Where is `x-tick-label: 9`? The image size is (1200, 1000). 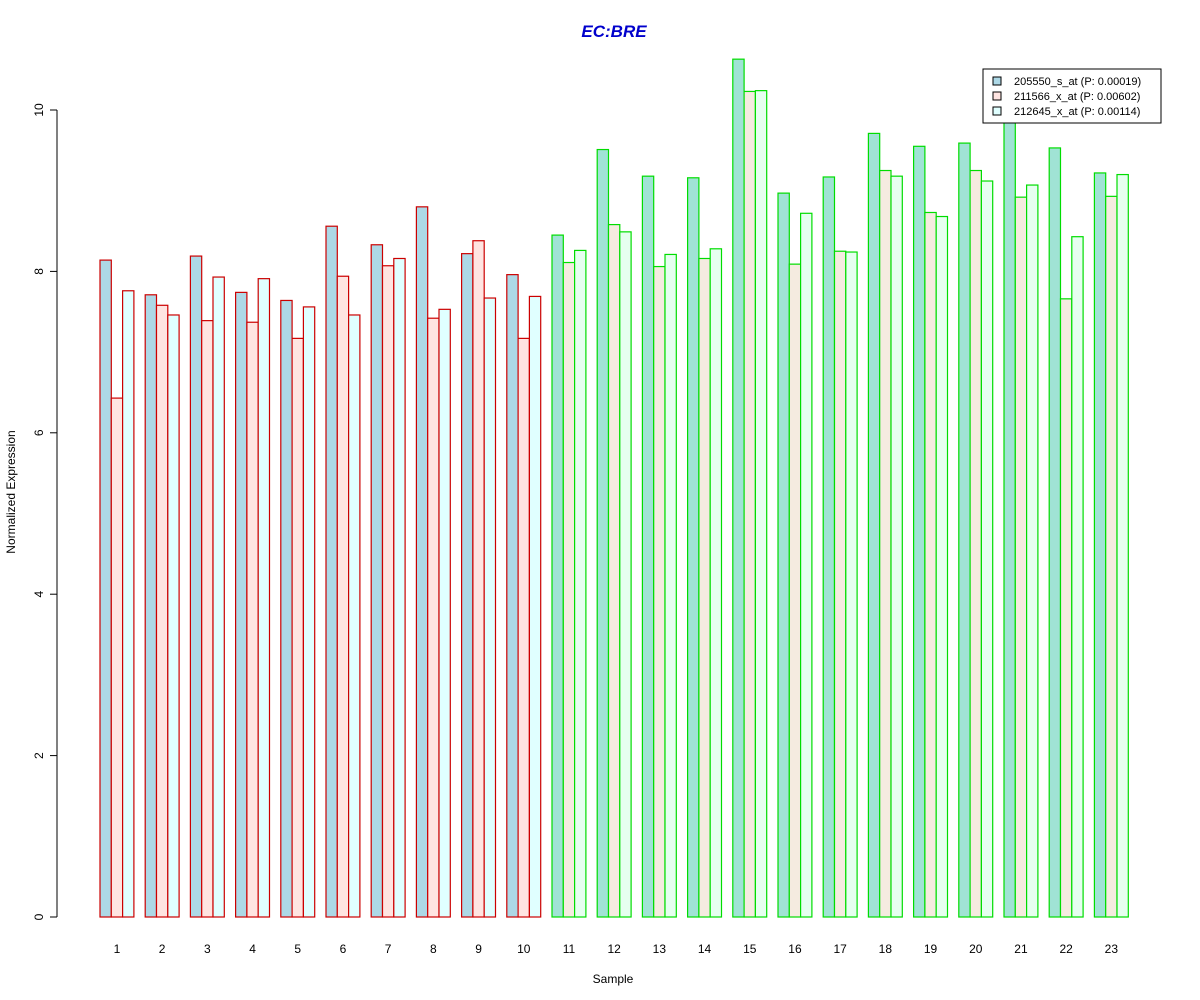
x-tick-label: 9 is located at coordinates (478, 949).